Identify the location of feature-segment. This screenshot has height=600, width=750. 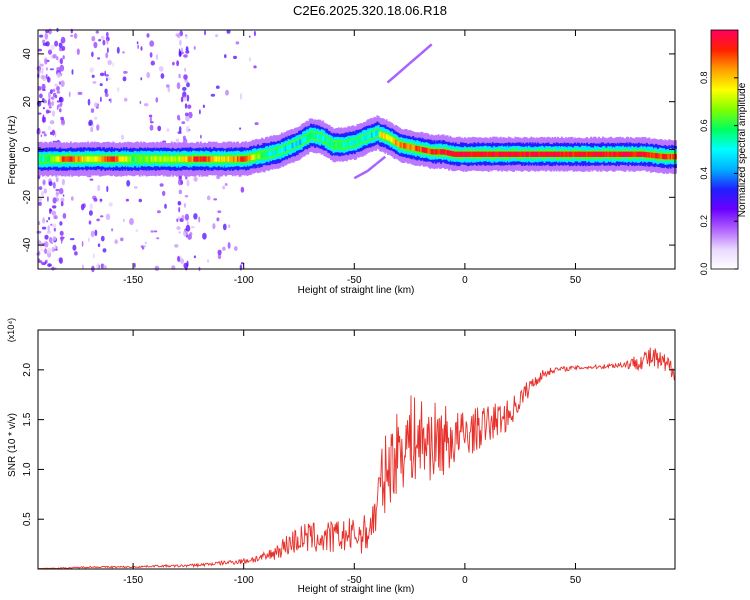
(381, 160).